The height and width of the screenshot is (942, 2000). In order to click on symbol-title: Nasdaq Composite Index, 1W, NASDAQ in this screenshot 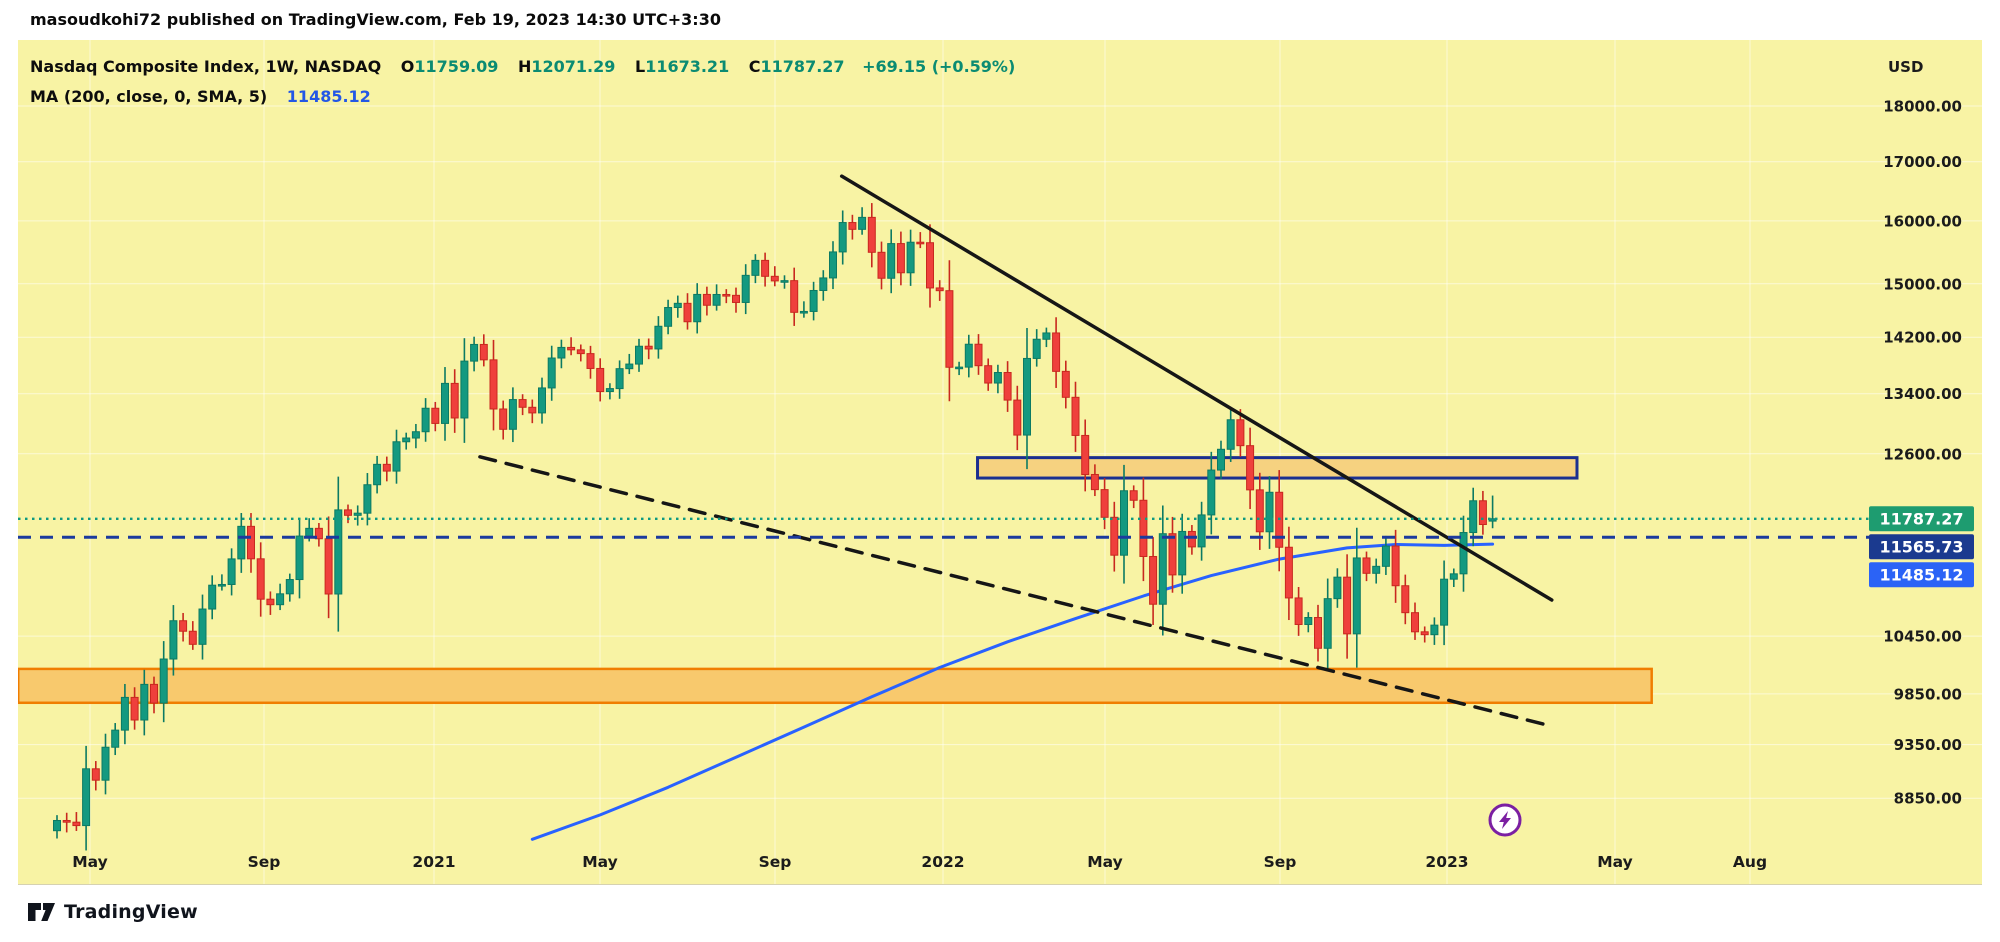, I will do `click(206, 66)`.